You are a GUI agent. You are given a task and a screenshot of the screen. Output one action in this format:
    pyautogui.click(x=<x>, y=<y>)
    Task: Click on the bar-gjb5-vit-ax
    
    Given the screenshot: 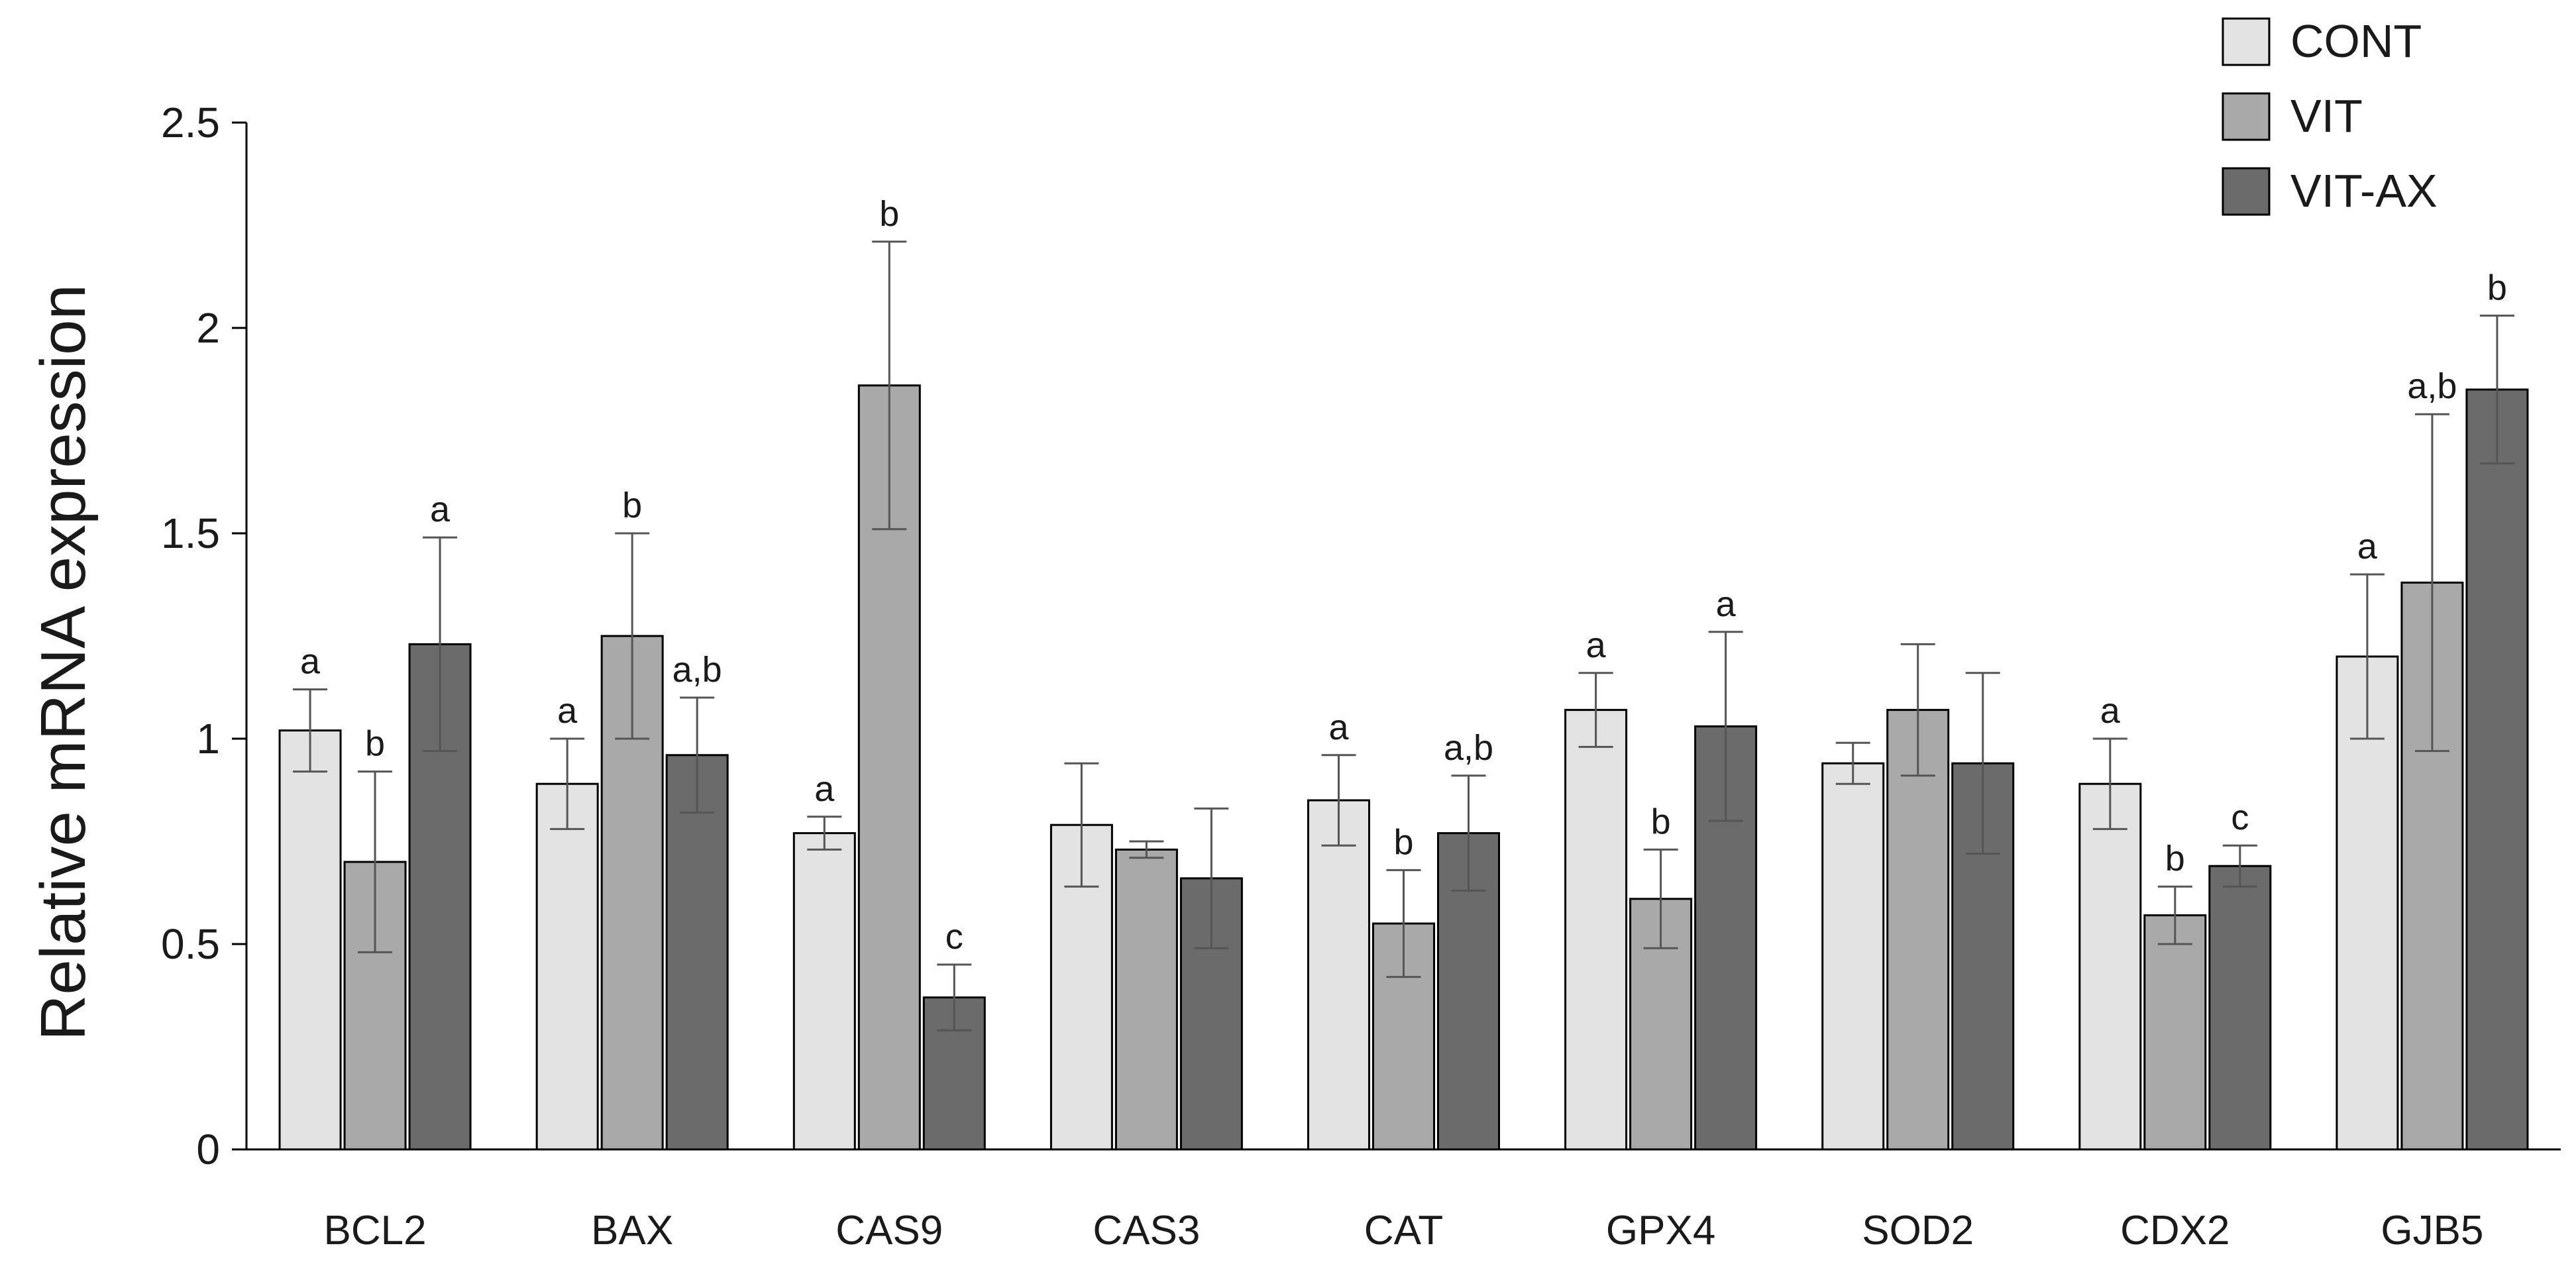 What is the action you would take?
    pyautogui.click(x=2497, y=770)
    